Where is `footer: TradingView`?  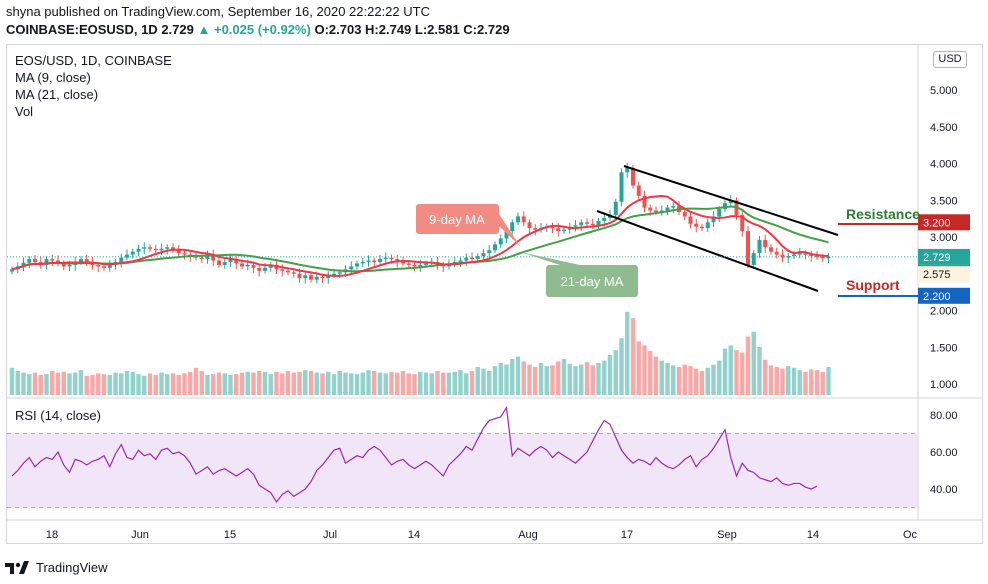 footer: TradingView is located at coordinates (56, 567).